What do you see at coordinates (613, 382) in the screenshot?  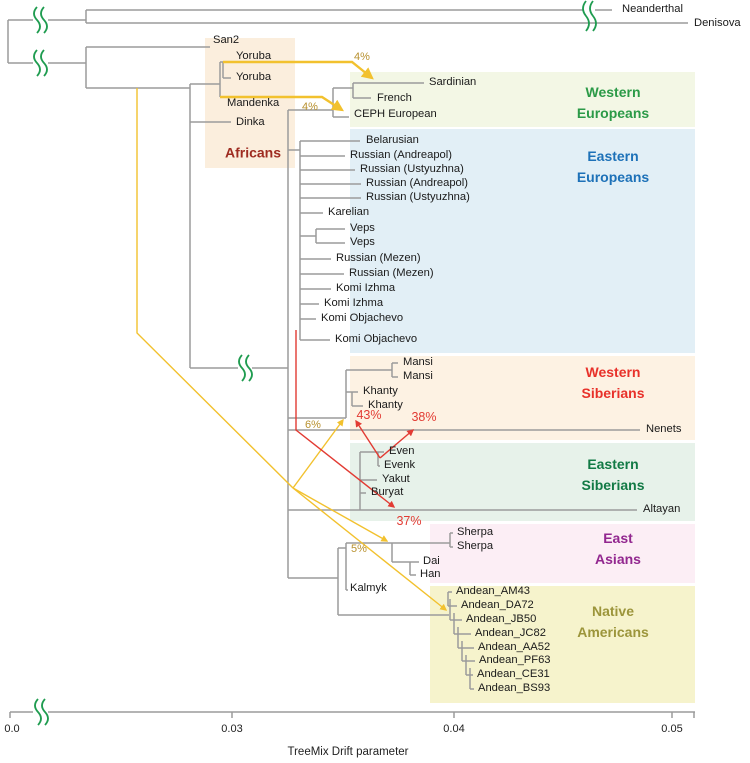 I see `region-label: Western Siberians` at bounding box center [613, 382].